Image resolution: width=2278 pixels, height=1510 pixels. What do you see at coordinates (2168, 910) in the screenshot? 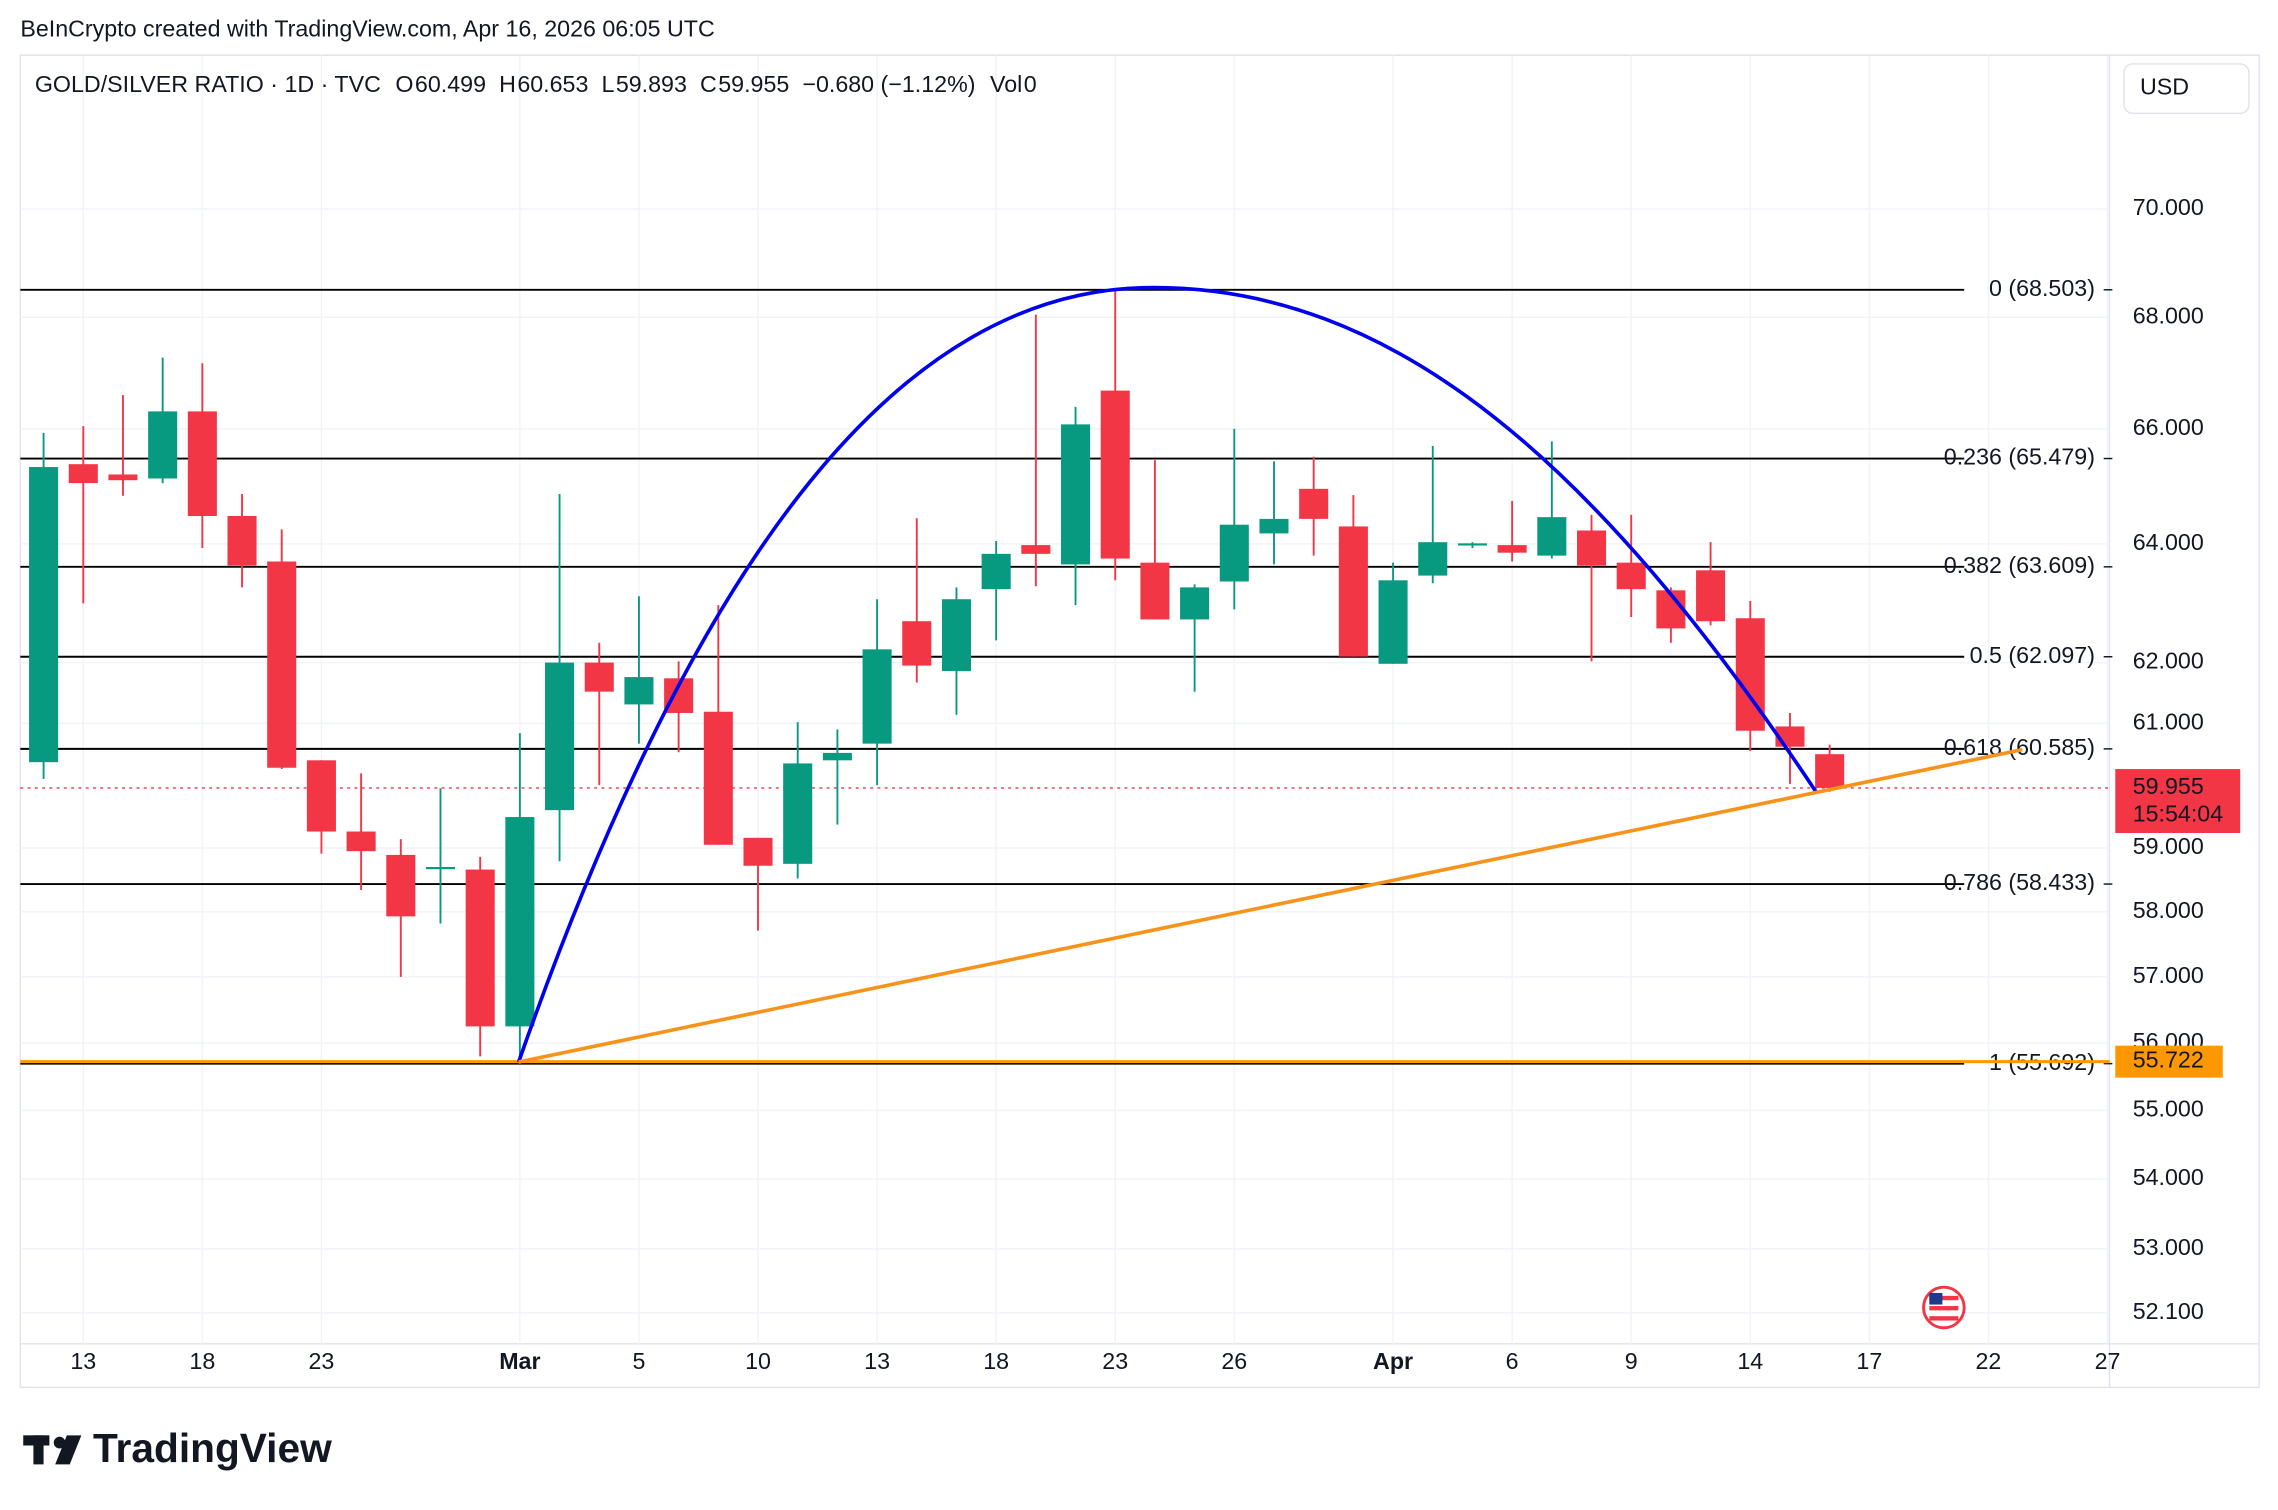
I see `y-tick-label: 58.000` at bounding box center [2168, 910].